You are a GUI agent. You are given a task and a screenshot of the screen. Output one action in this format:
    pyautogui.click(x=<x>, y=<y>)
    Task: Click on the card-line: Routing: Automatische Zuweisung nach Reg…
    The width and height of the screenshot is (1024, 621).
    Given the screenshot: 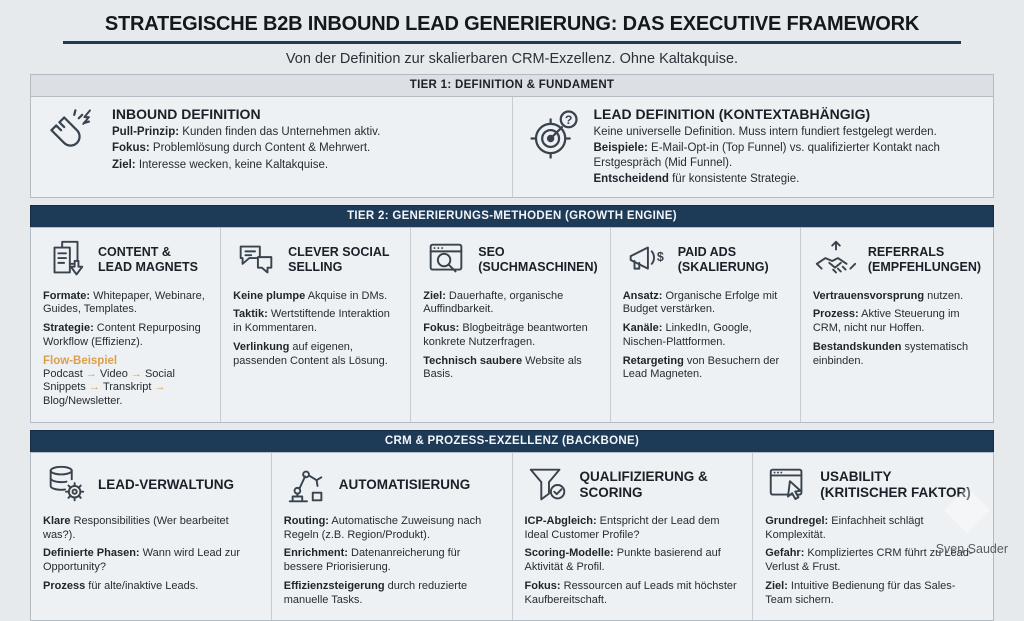 What is the action you would take?
    pyautogui.click(x=382, y=527)
    